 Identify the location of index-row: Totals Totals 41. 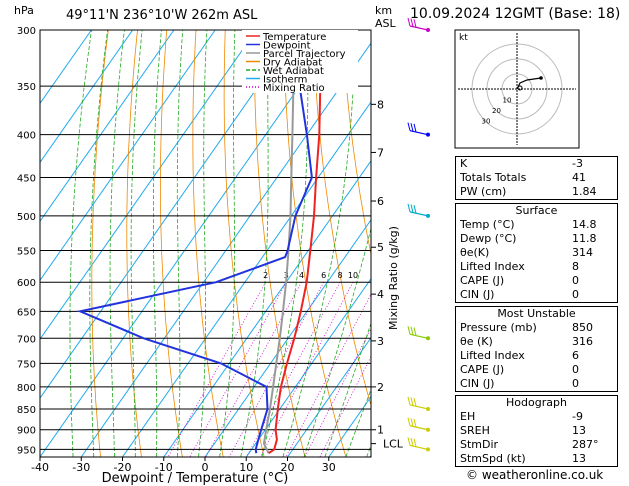
(536, 178).